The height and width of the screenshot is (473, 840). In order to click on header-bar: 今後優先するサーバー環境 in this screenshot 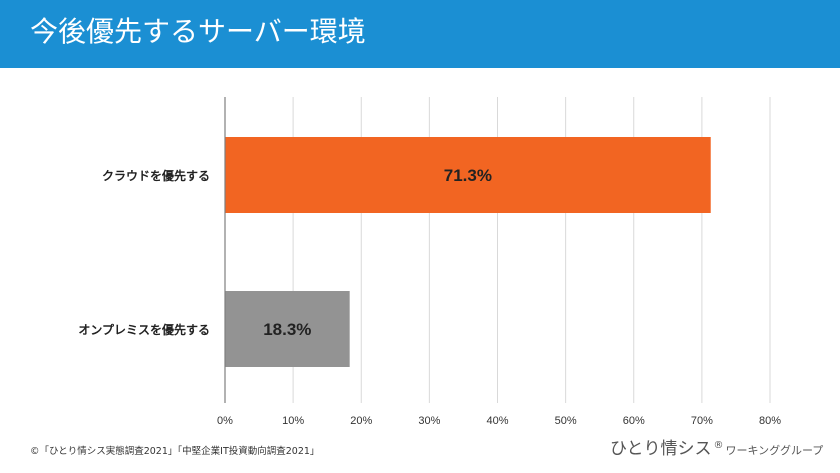, I will do `click(420, 34)`.